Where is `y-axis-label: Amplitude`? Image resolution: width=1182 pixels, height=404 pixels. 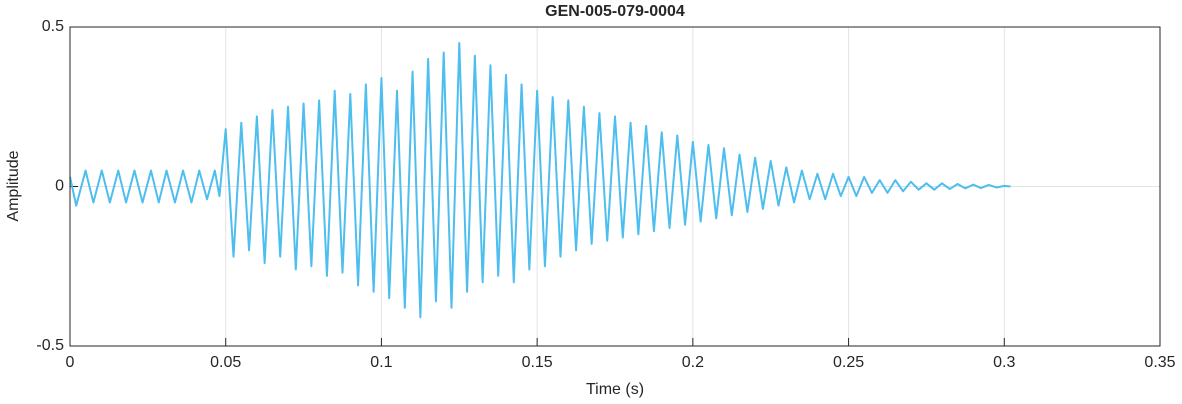
y-axis-label: Amplitude is located at coordinates (13, 185).